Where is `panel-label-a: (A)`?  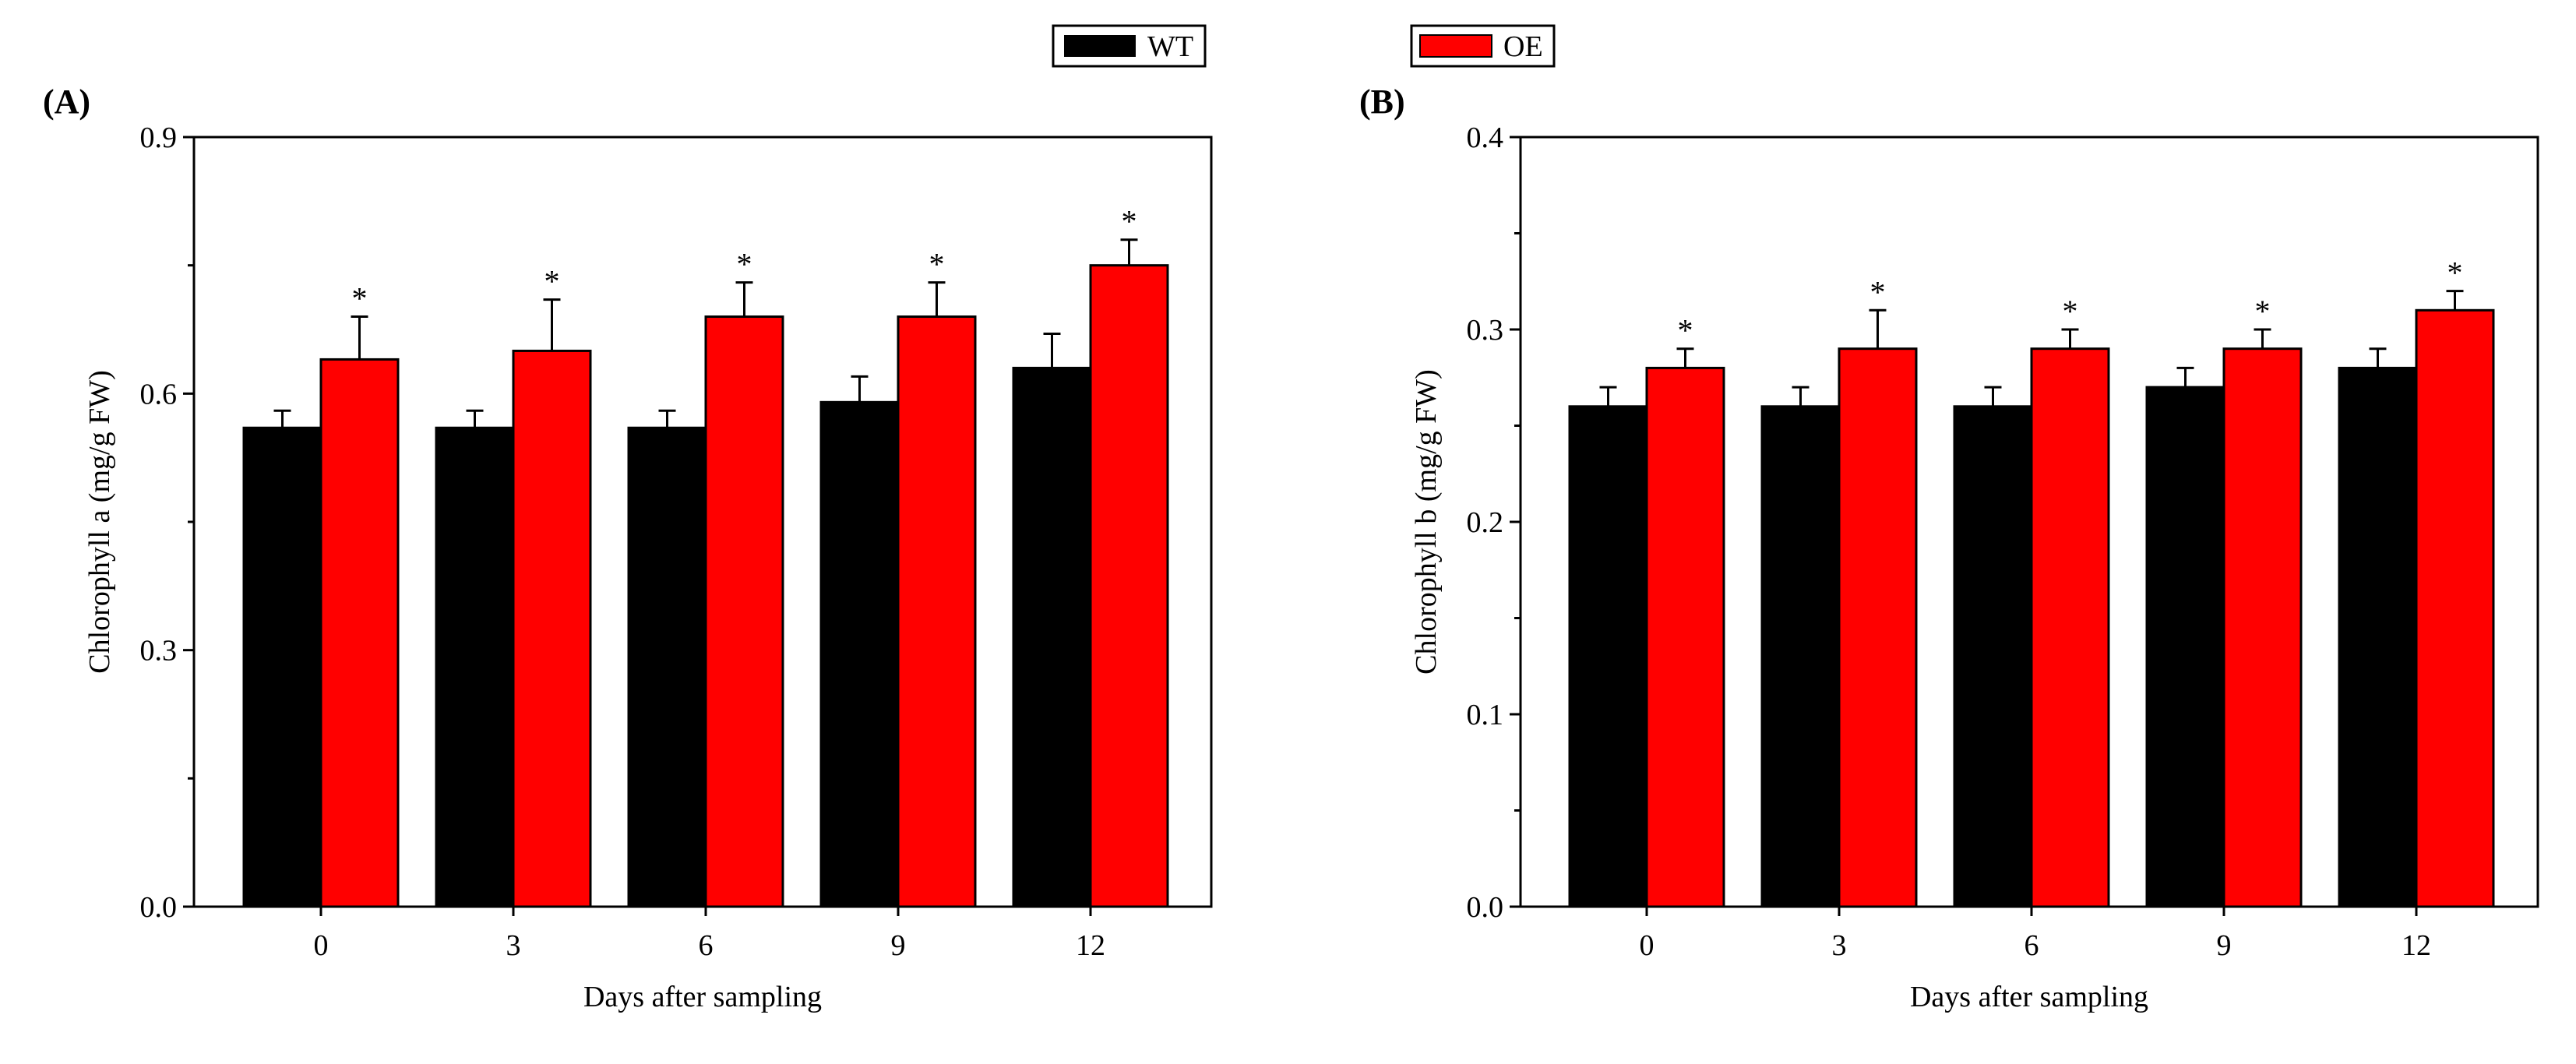
panel-label-a: (A) is located at coordinates (66, 102).